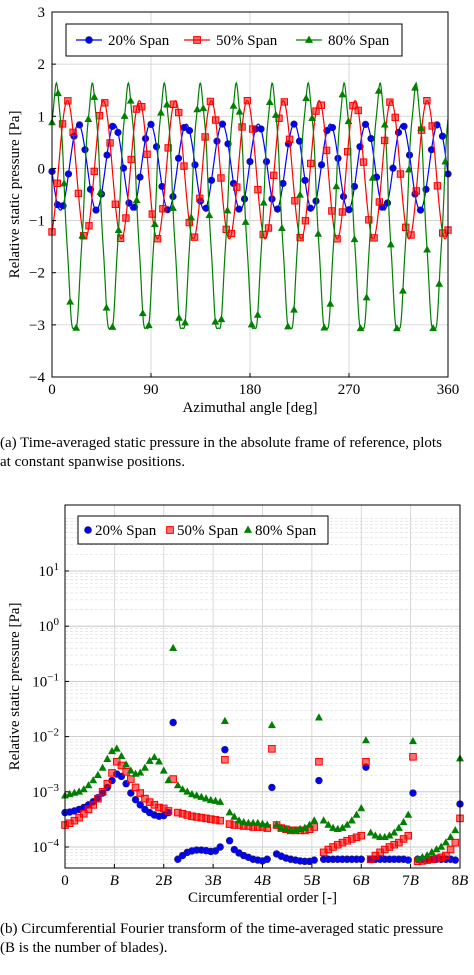 This screenshot has height=975, width=474. Describe the element at coordinates (84, 948) in the screenshot. I see `caption-b-line2: (B is the number of blades).` at that location.